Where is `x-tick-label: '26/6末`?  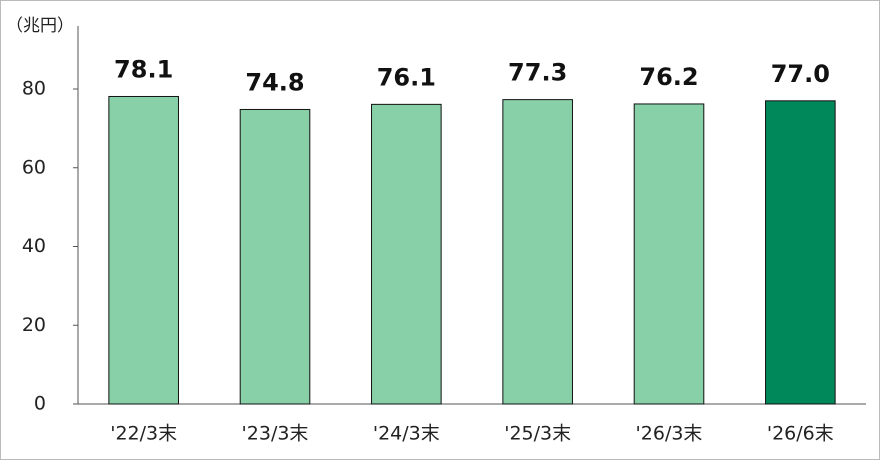 x-tick-label: '26/6末 is located at coordinates (800, 434).